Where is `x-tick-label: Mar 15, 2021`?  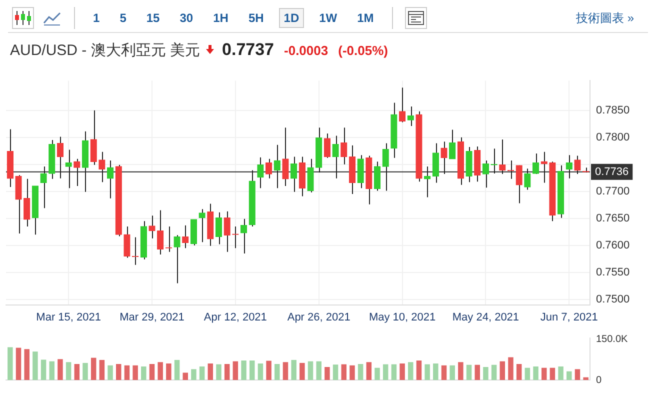 x-tick-label: Mar 15, 2021 is located at coordinates (68, 317).